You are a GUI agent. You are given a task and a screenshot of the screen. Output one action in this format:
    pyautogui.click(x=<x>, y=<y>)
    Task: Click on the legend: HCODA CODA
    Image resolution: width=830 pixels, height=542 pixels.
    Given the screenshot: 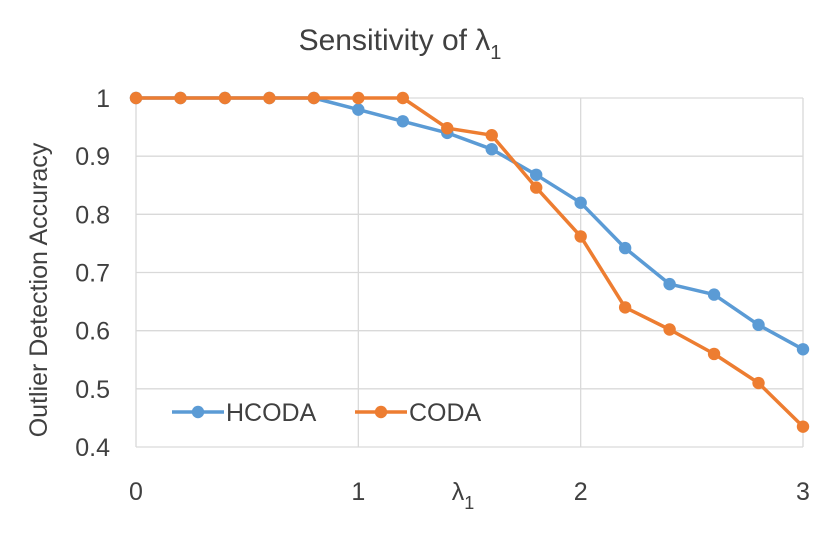 What is the action you would take?
    pyautogui.click(x=327, y=413)
    